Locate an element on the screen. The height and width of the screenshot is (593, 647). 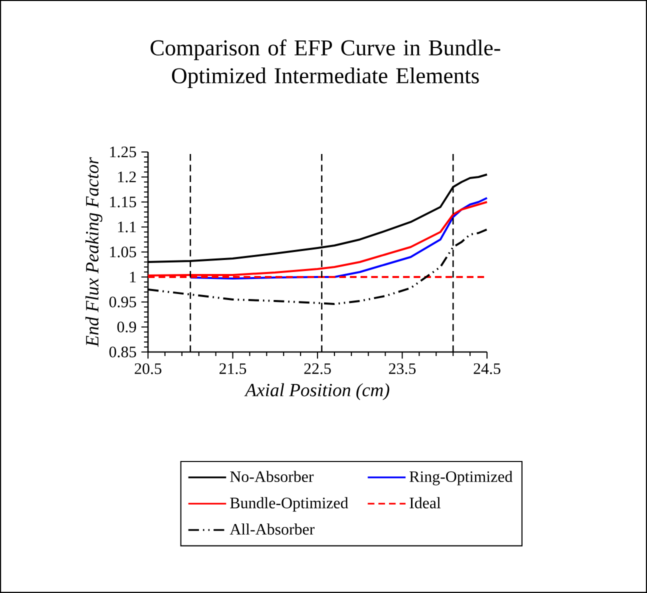
y-tick-label: 1.1 is located at coordinates (127, 227).